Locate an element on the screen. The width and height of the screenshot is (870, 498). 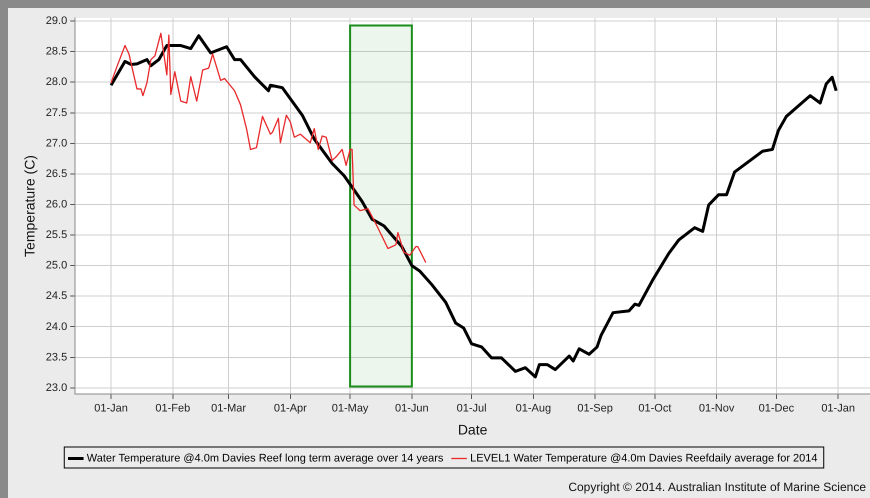
x-tick-label: 01-Dec is located at coordinates (776, 408).